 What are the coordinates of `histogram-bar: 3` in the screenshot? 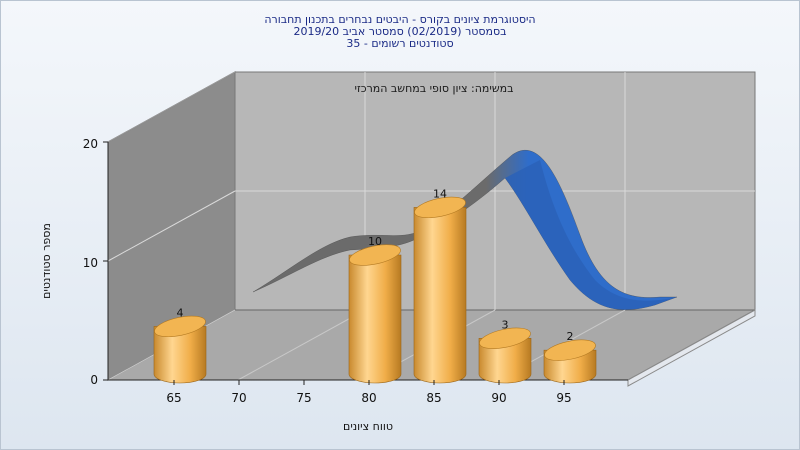 It's located at (505, 351).